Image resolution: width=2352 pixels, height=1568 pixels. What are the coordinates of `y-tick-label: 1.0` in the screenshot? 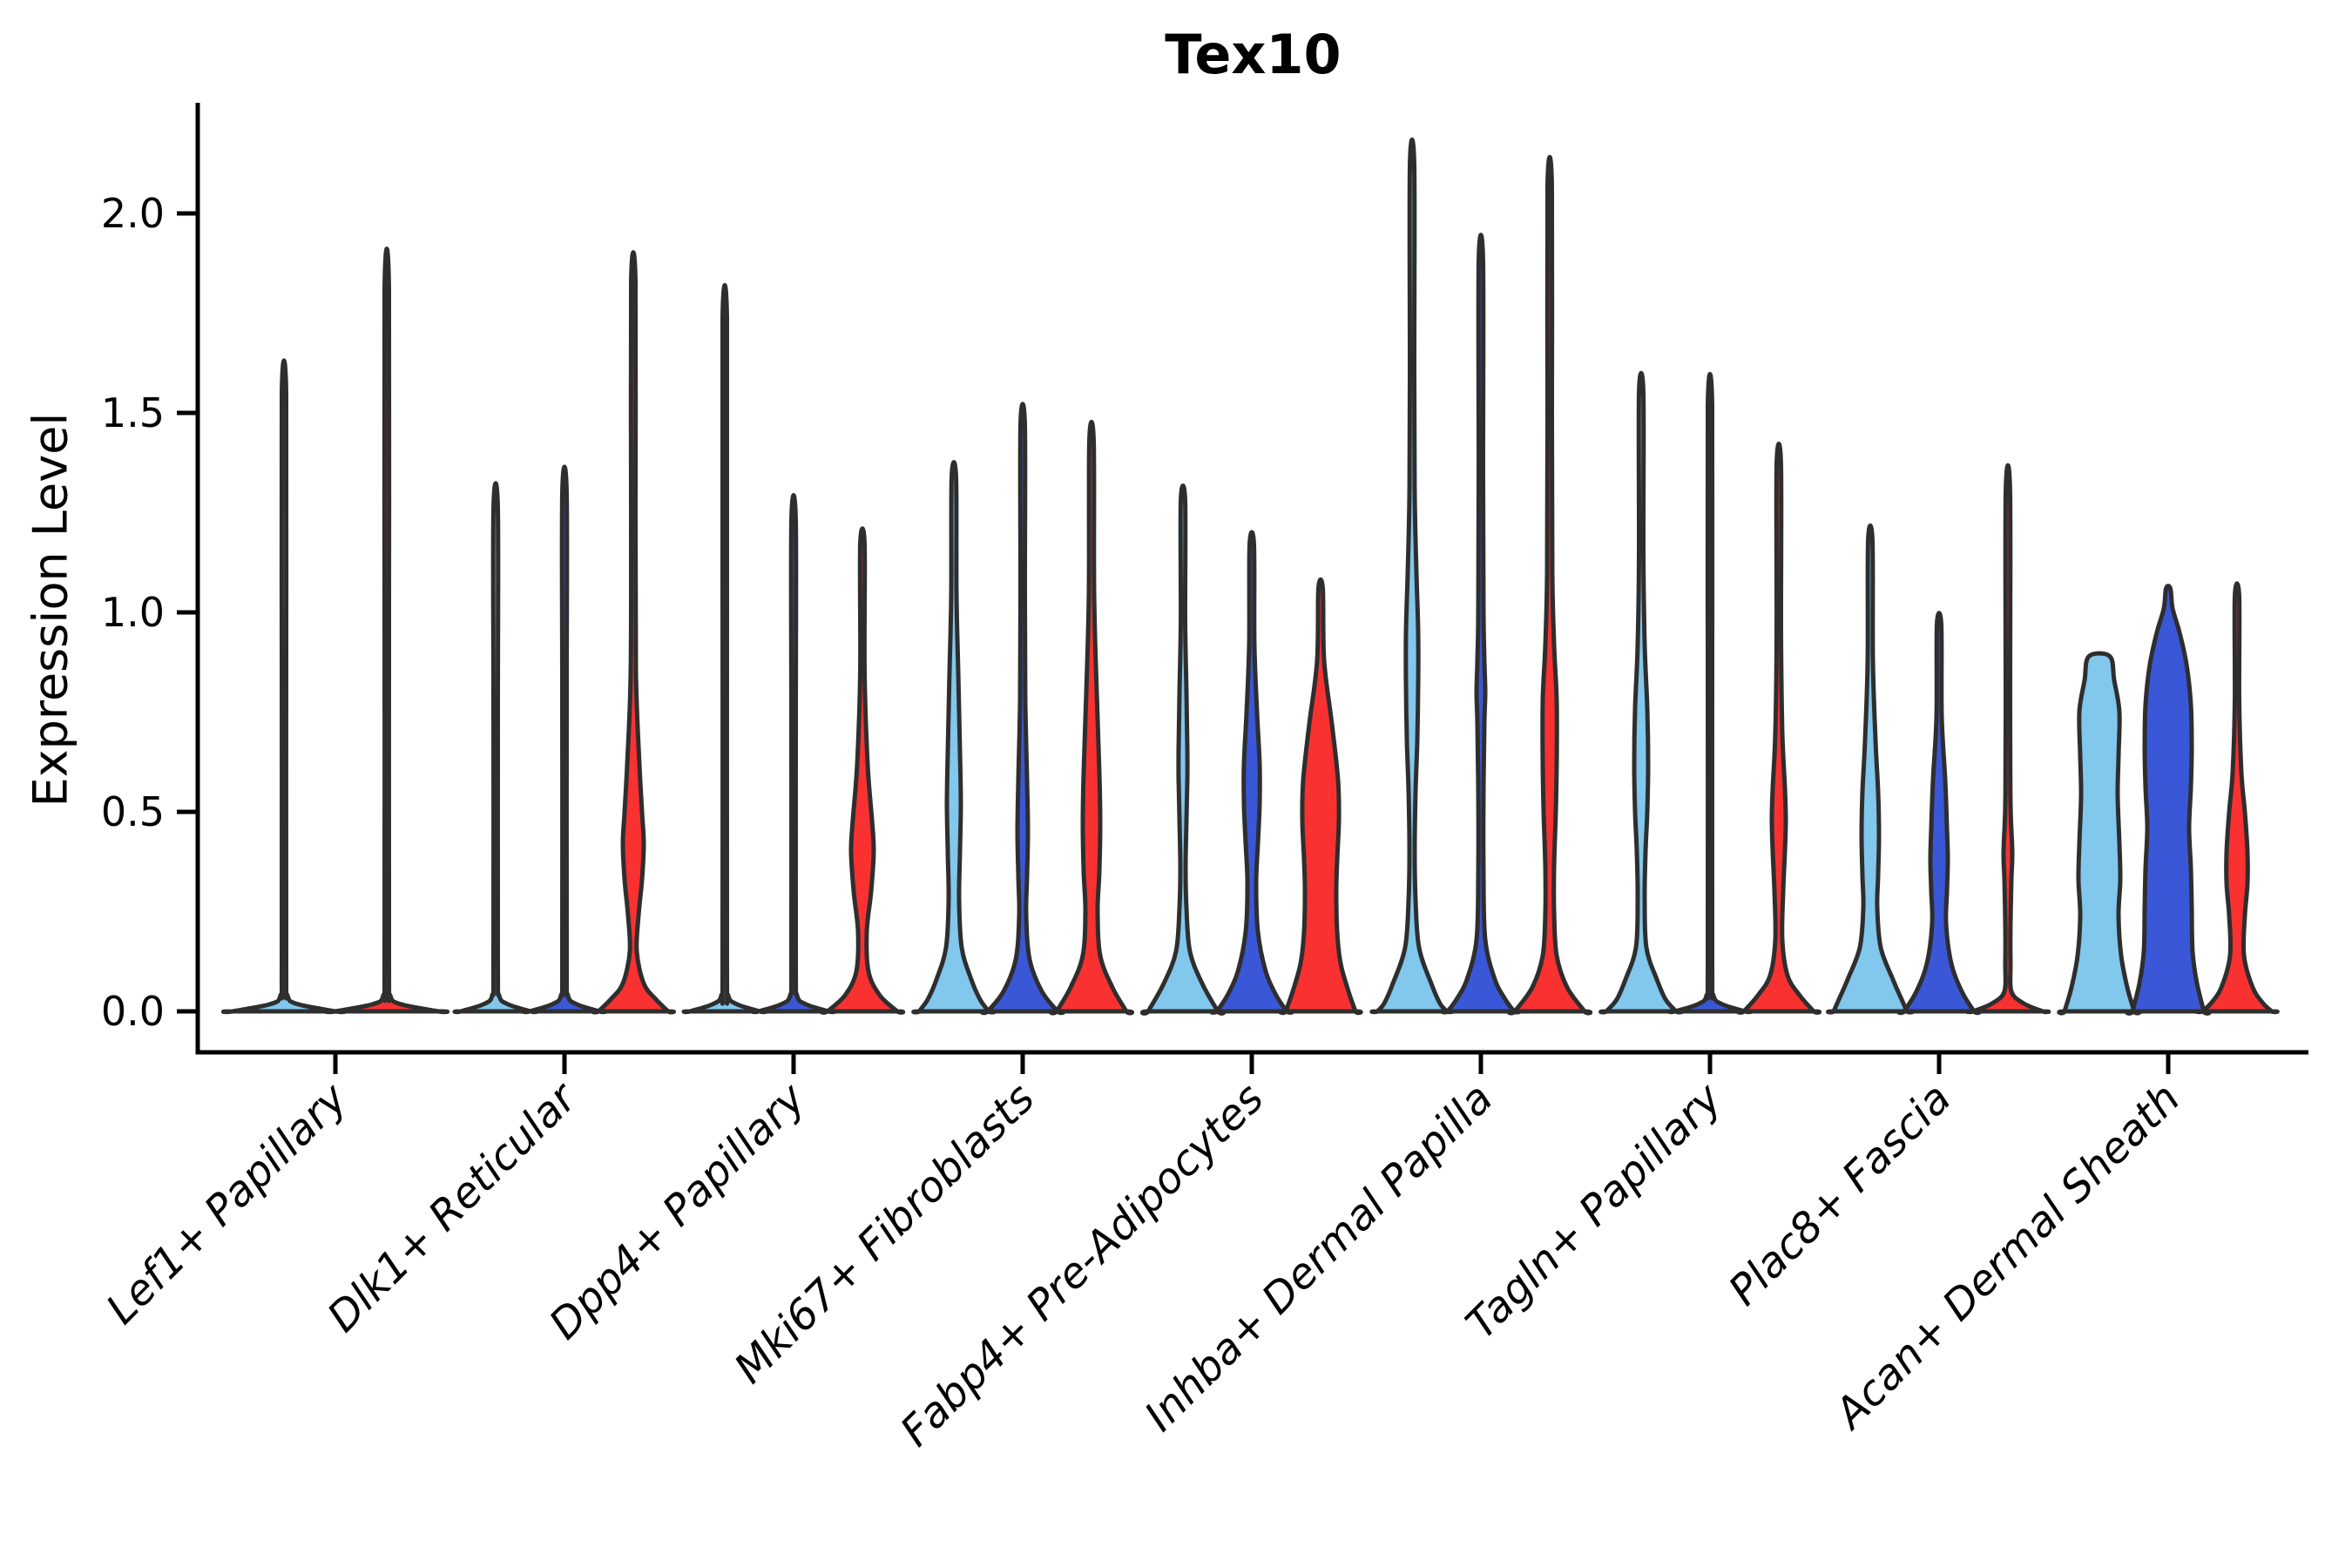 It's located at (133, 613).